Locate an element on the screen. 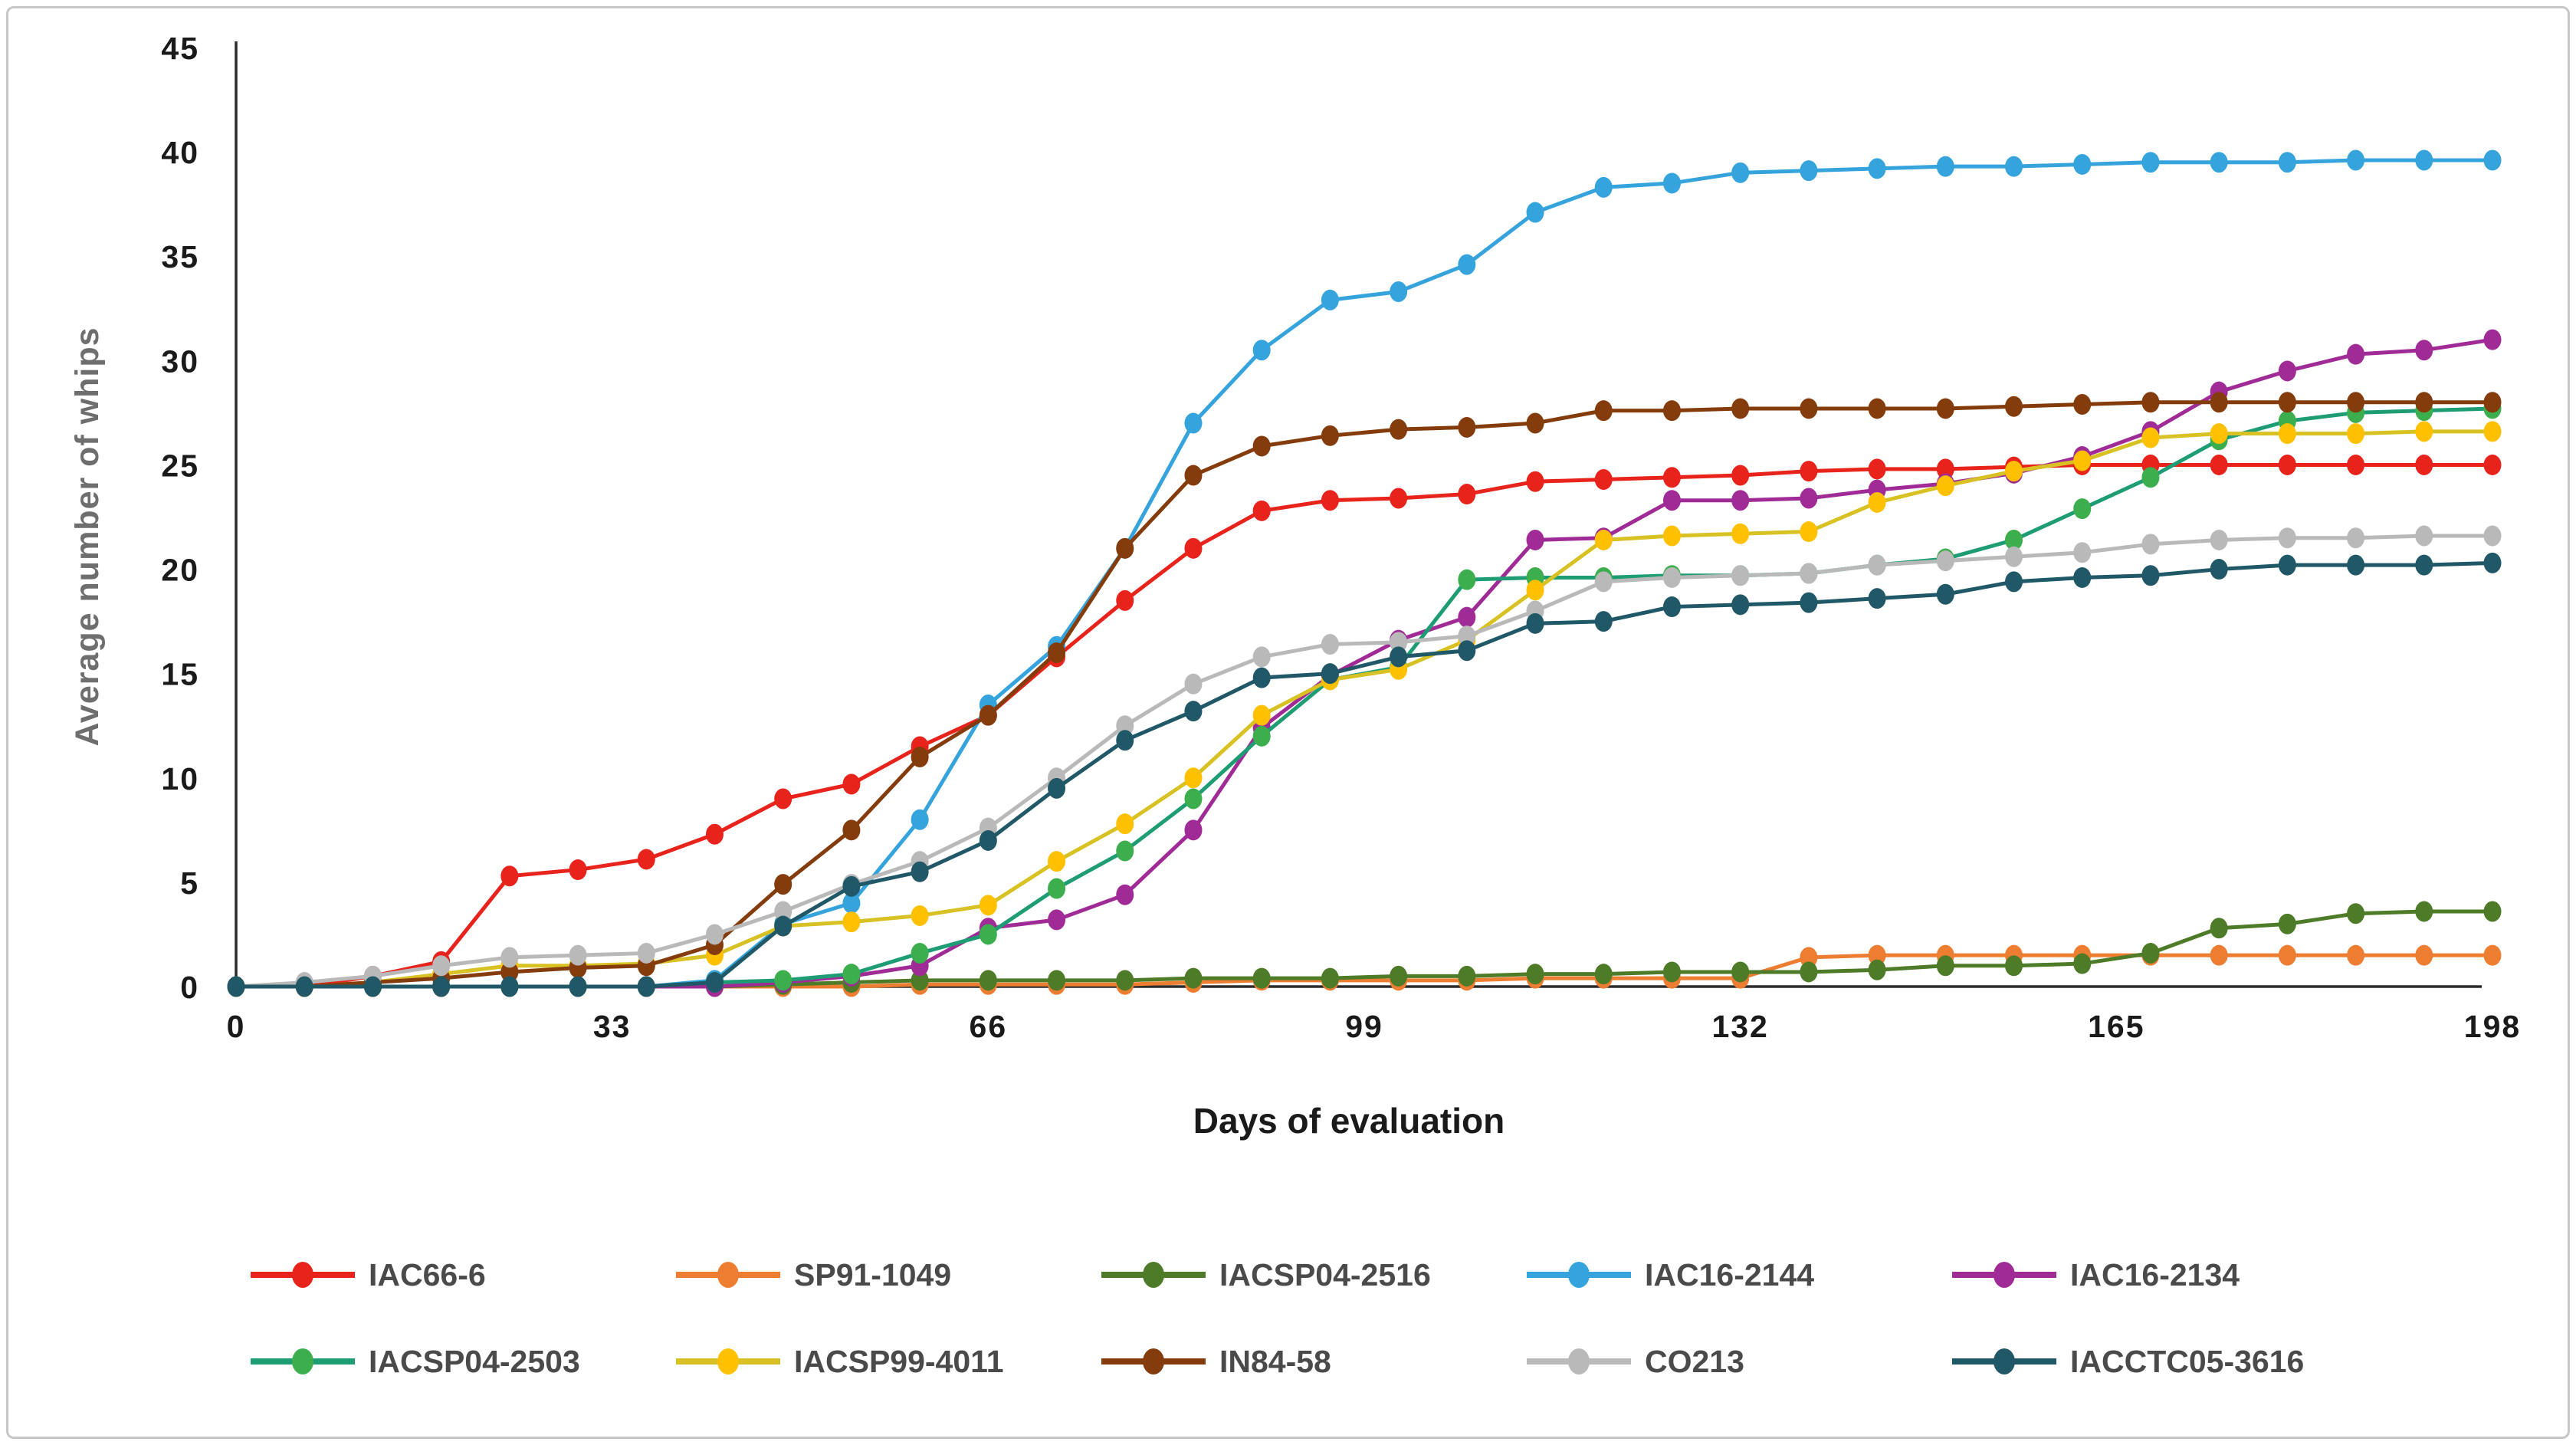 The image size is (2576, 1445). legend-item-label: IACSP04-2516 is located at coordinates (1325, 1274).